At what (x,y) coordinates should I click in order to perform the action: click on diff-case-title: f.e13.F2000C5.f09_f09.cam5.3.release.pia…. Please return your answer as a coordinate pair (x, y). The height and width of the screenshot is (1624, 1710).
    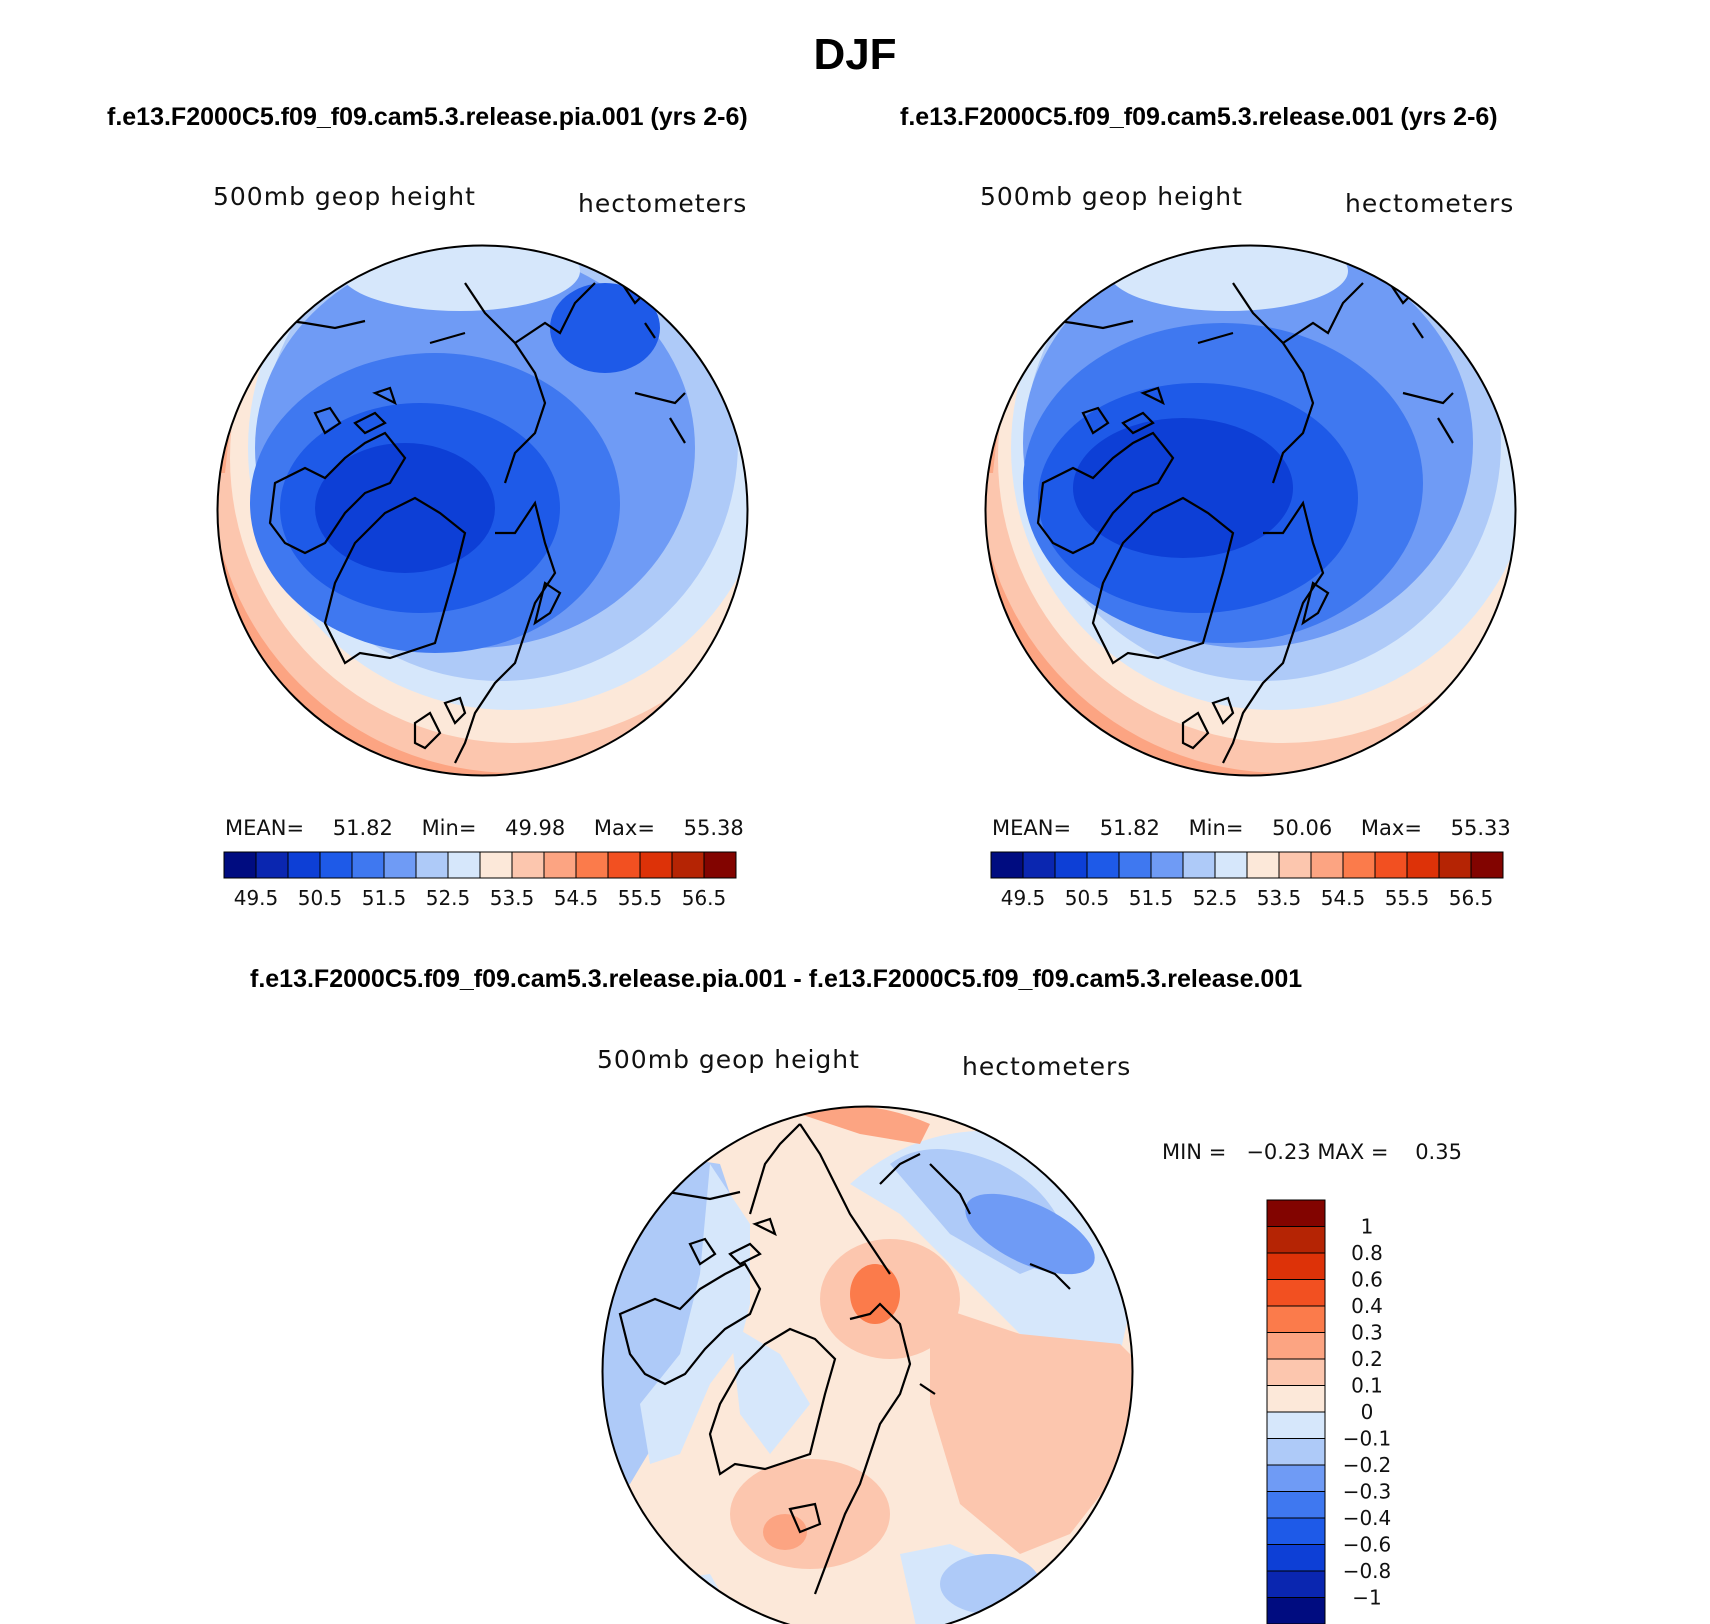
    Looking at the image, I should click on (776, 979).